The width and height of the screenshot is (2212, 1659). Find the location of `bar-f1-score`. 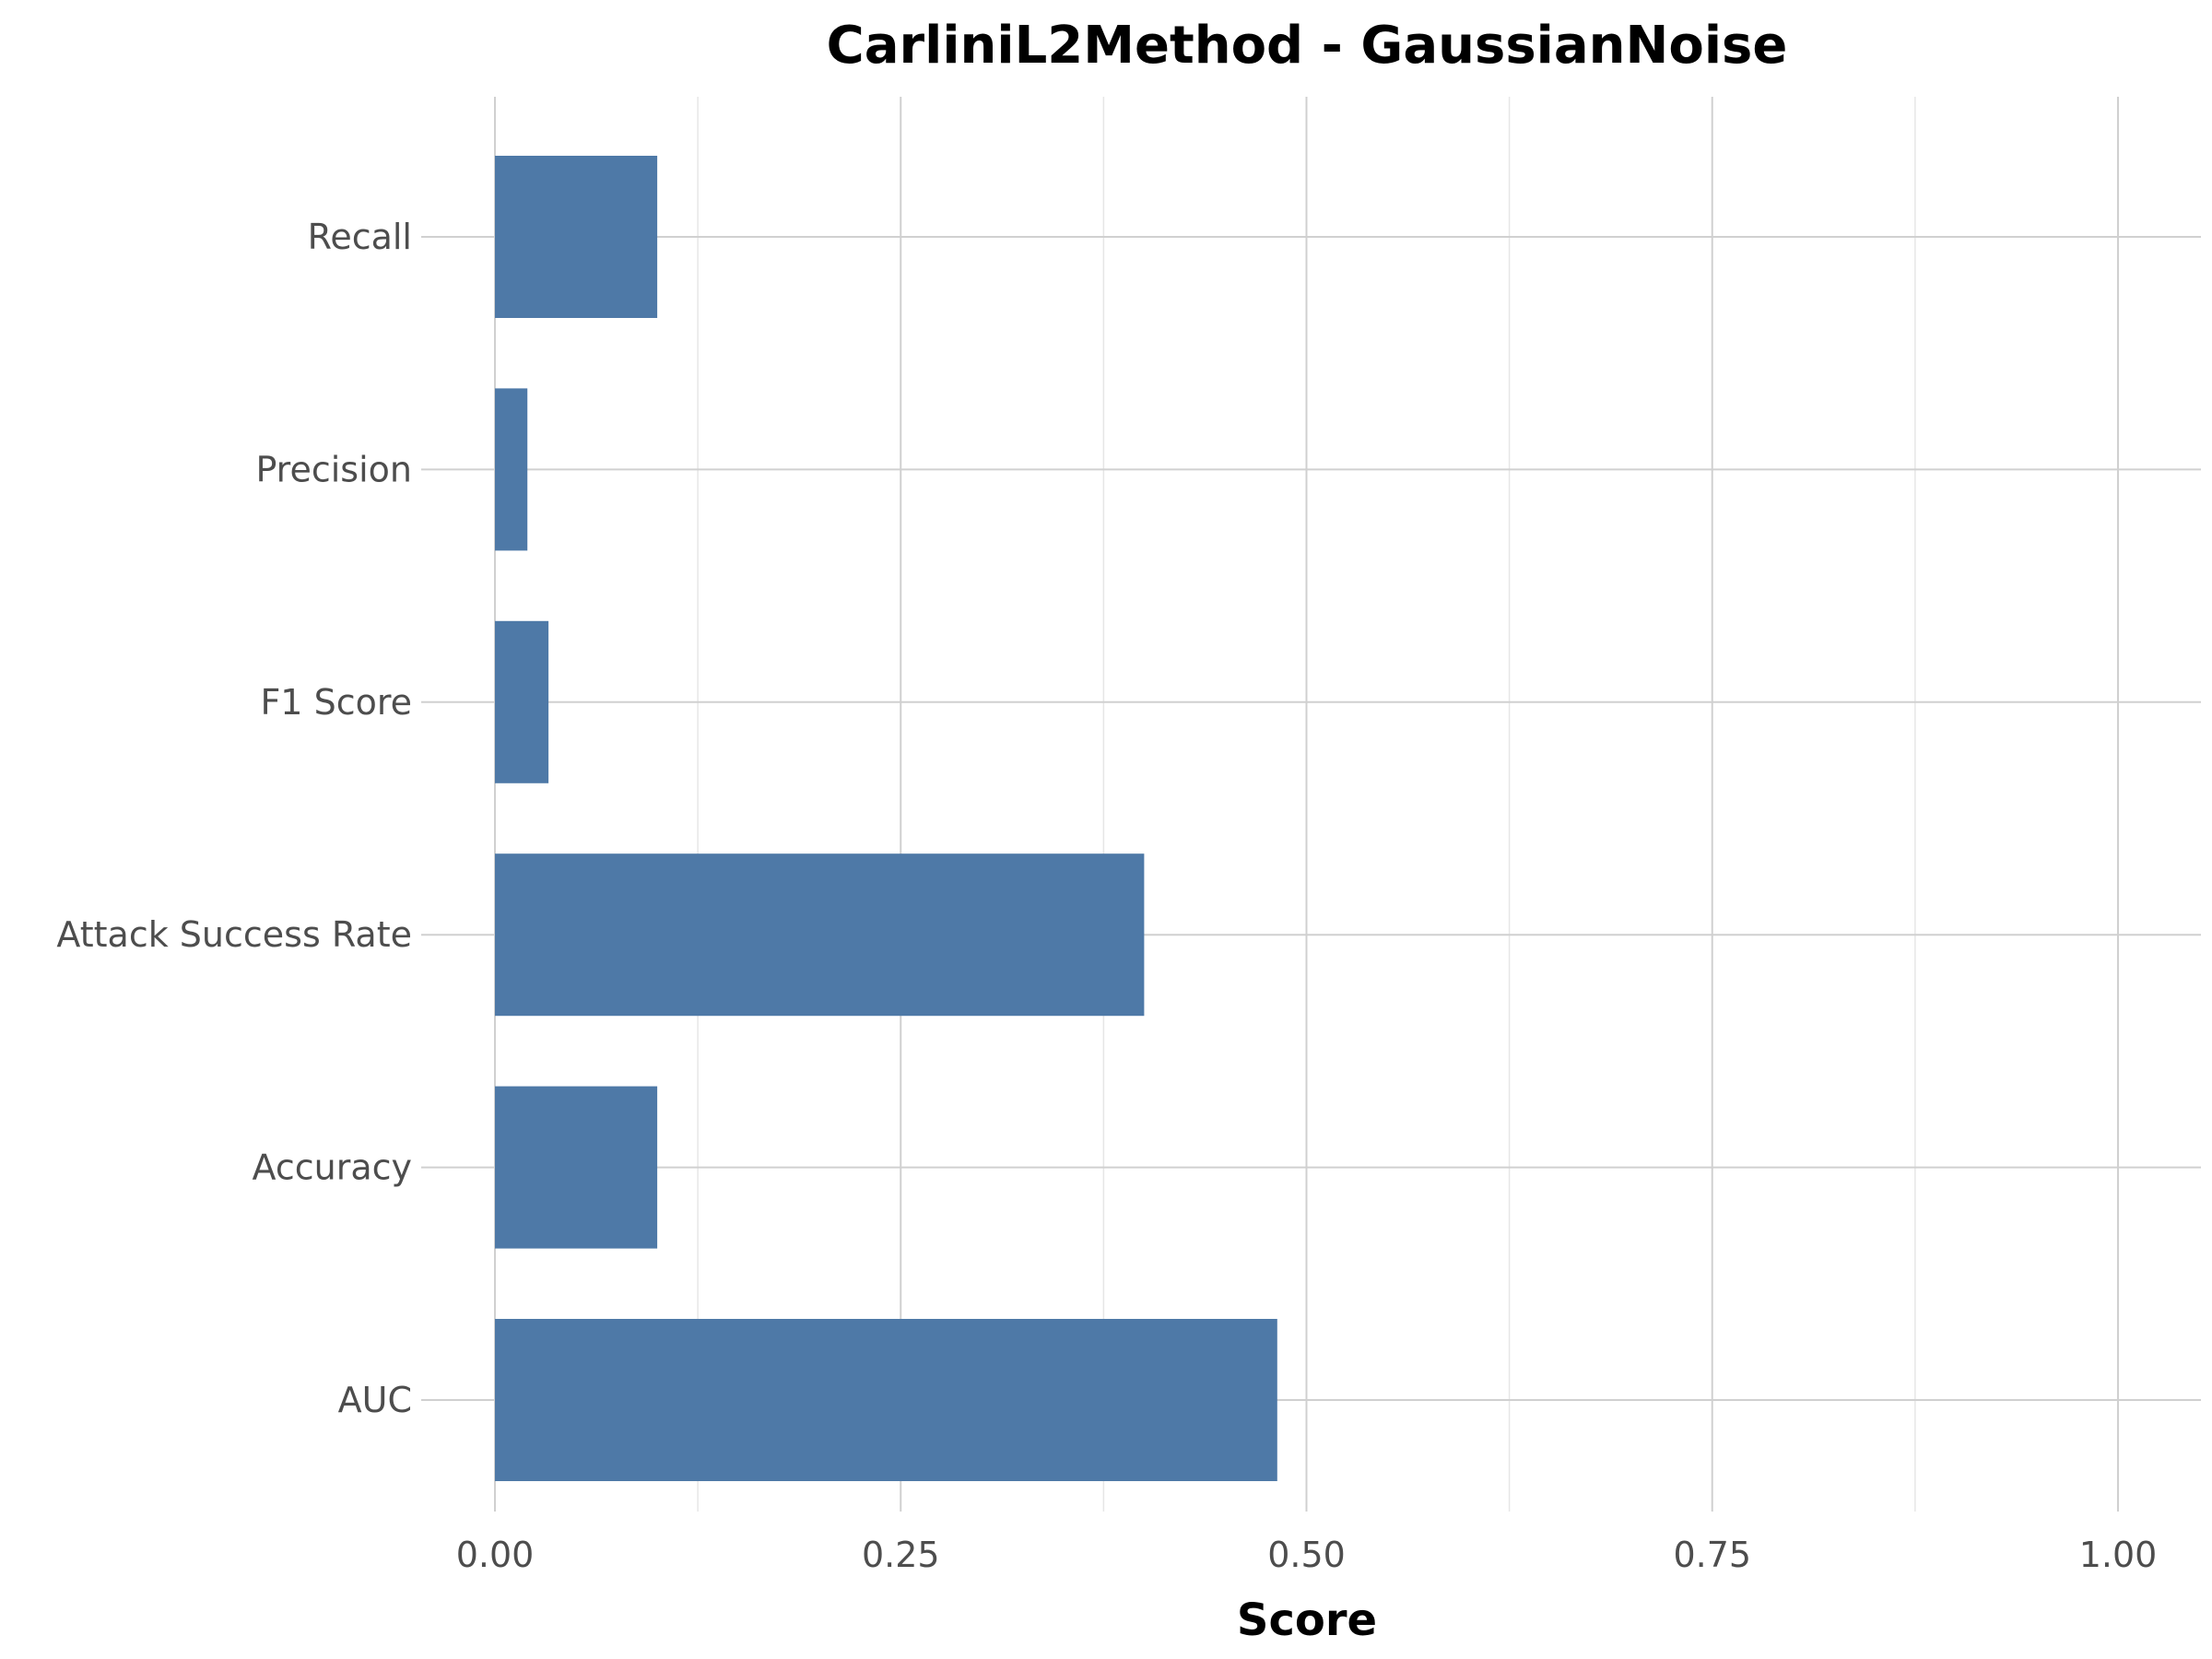

bar-f1-score is located at coordinates (522, 701).